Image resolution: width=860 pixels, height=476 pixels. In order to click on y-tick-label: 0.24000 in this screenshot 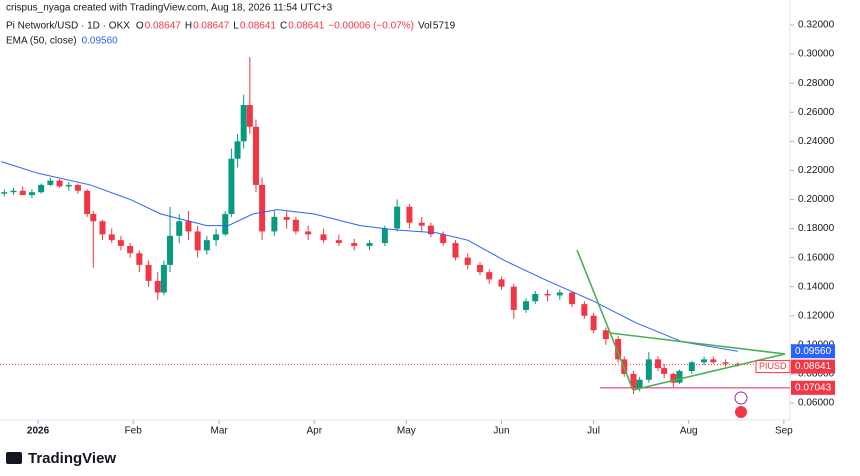, I will do `click(816, 141)`.